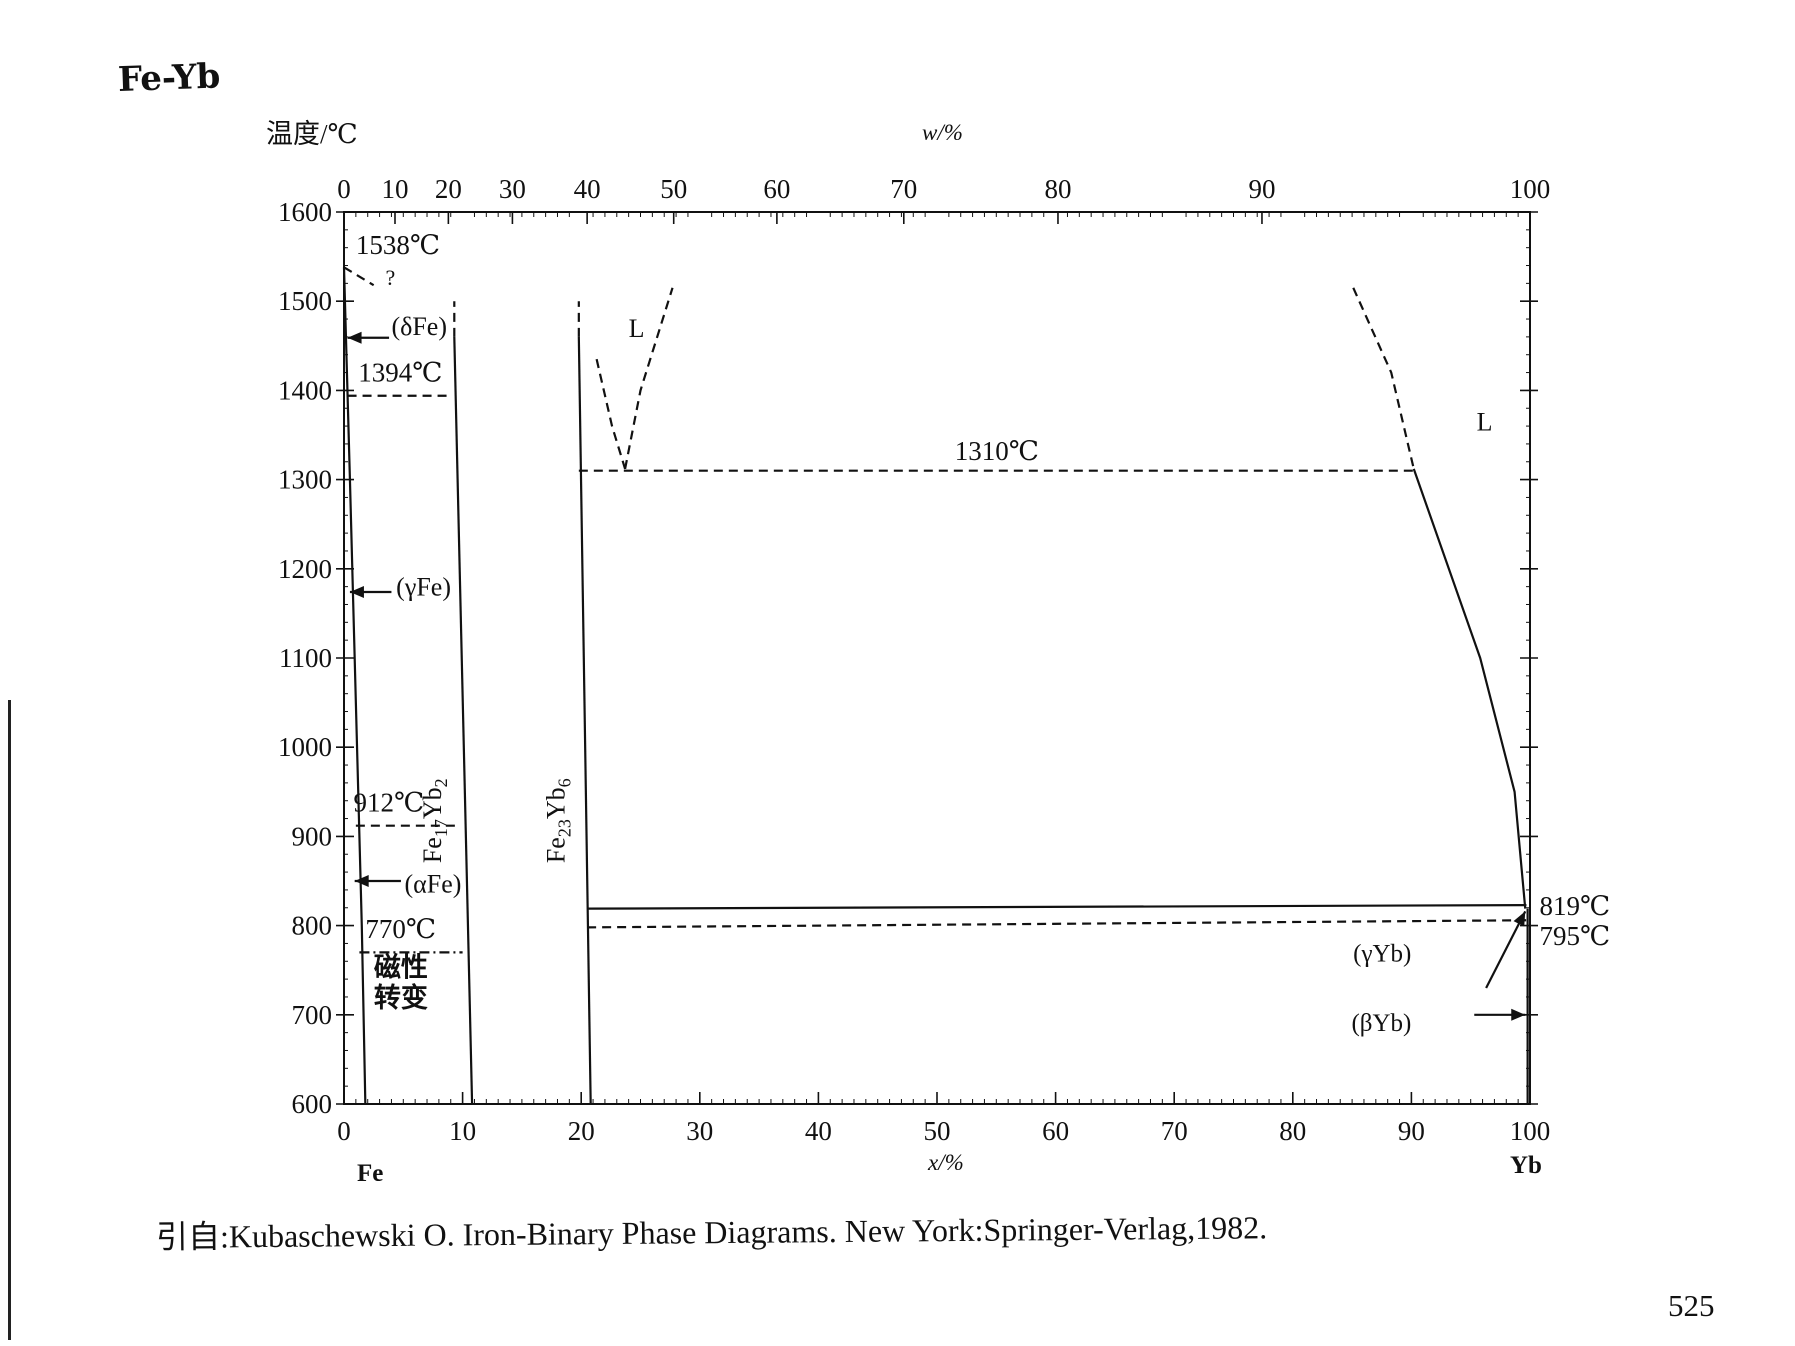 This screenshot has width=1795, height=1346. Describe the element at coordinates (434, 820) in the screenshot. I see `compound-label: Fe17Yb2` at that location.